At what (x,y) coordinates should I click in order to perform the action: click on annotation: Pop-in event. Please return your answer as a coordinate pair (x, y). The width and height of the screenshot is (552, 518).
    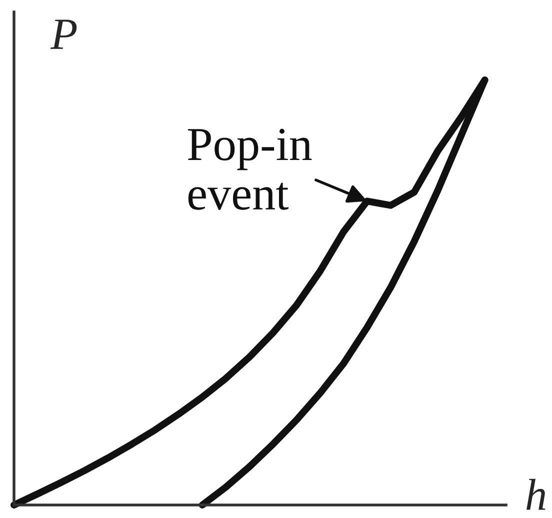
    Looking at the image, I should click on (250, 169).